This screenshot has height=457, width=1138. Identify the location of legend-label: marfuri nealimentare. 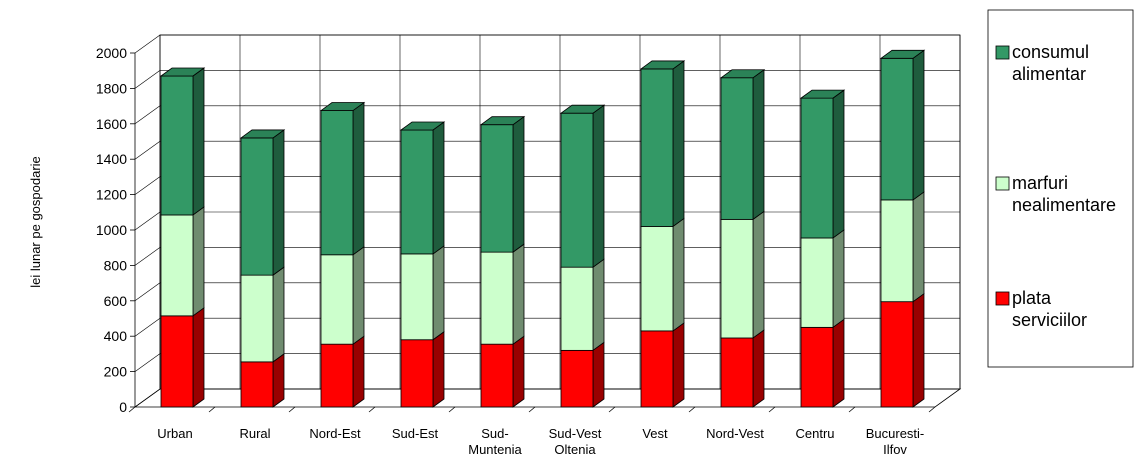
(1064, 194).